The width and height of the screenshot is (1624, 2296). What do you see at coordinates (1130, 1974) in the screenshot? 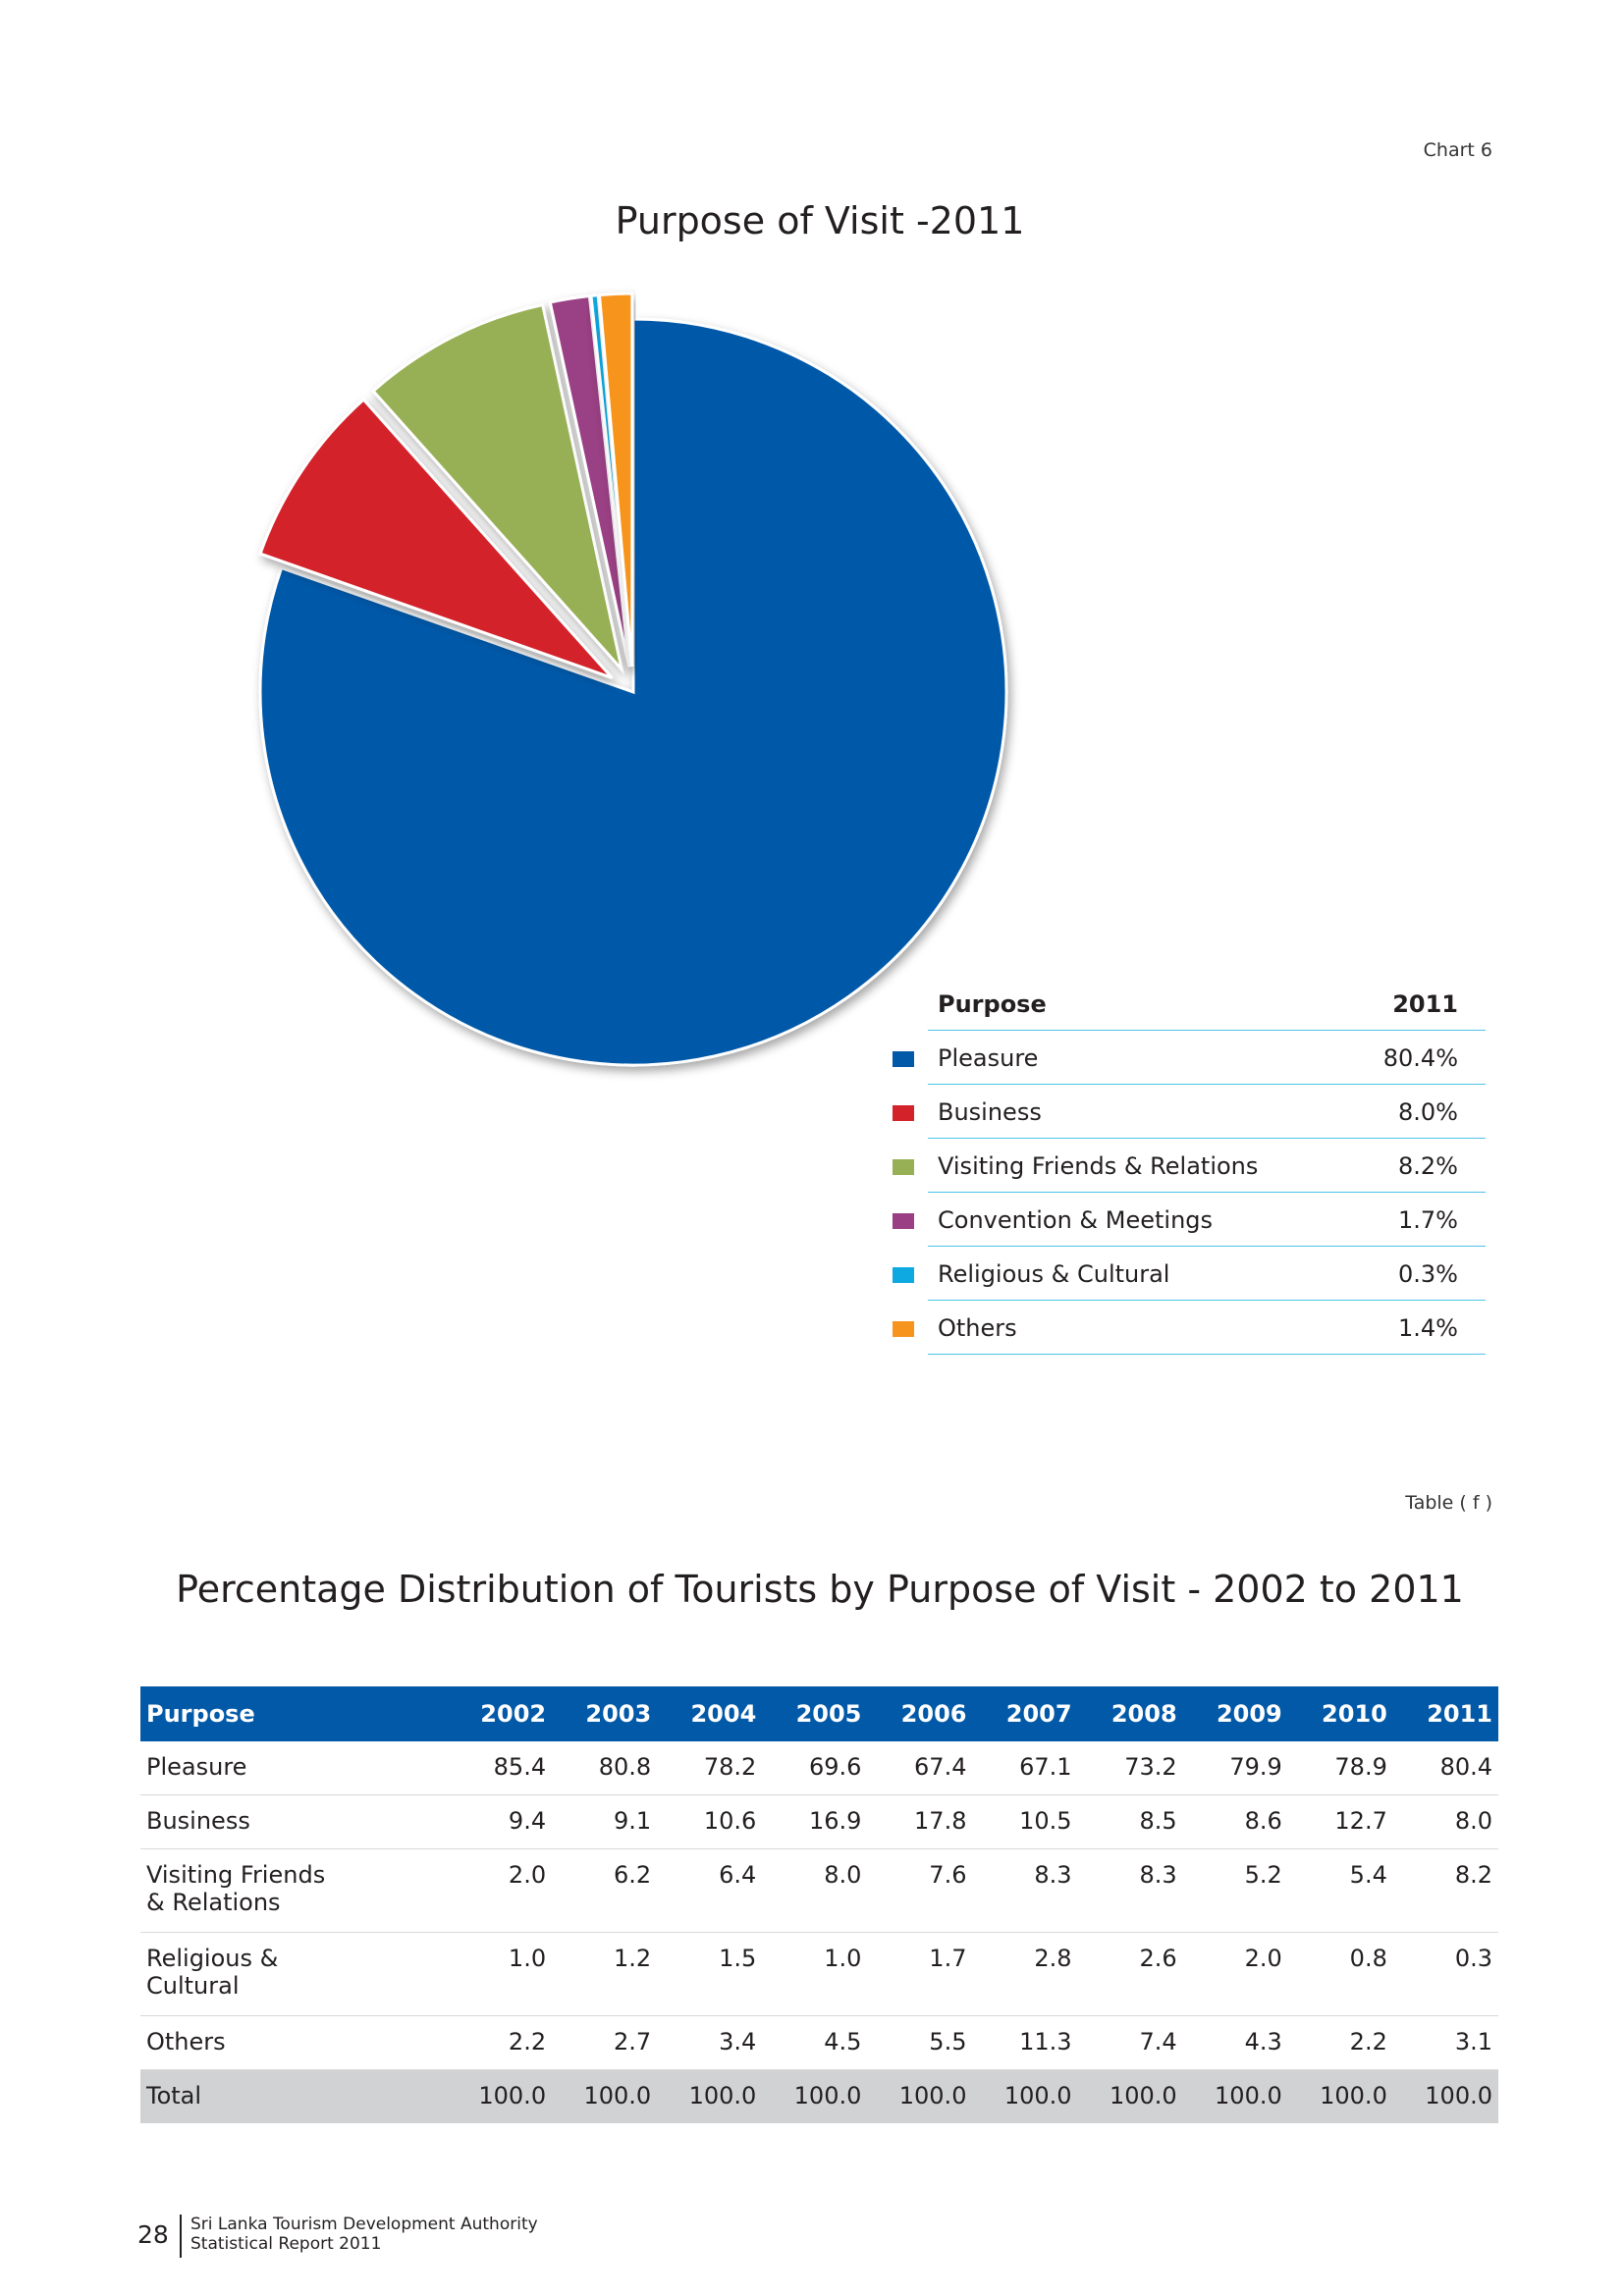
I see `table-cell: 2.6` at bounding box center [1130, 1974].